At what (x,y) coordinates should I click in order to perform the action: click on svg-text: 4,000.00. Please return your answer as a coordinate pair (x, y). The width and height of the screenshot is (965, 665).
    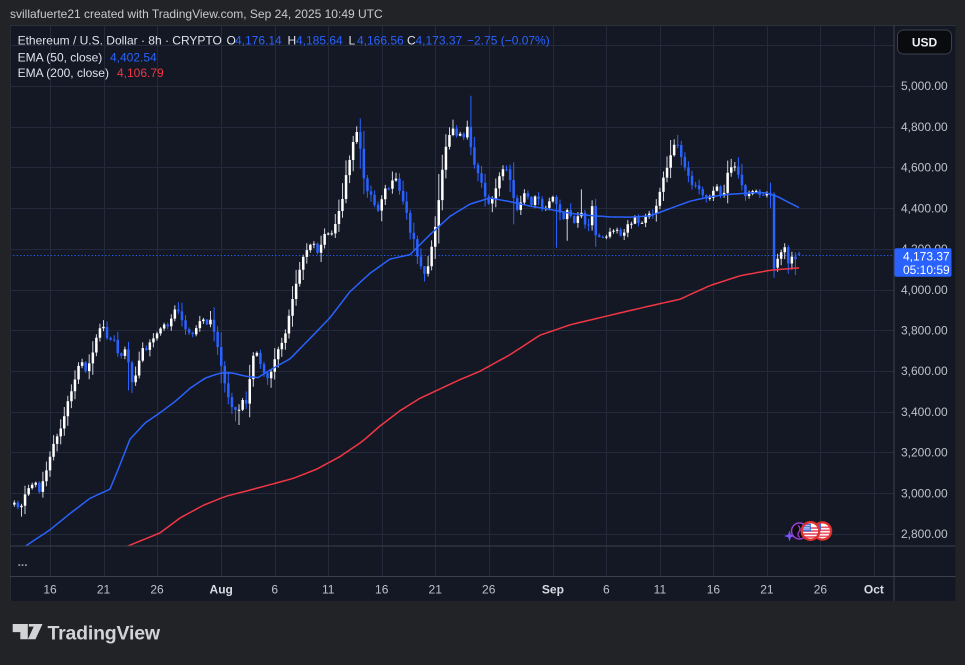
    Looking at the image, I should click on (924, 290).